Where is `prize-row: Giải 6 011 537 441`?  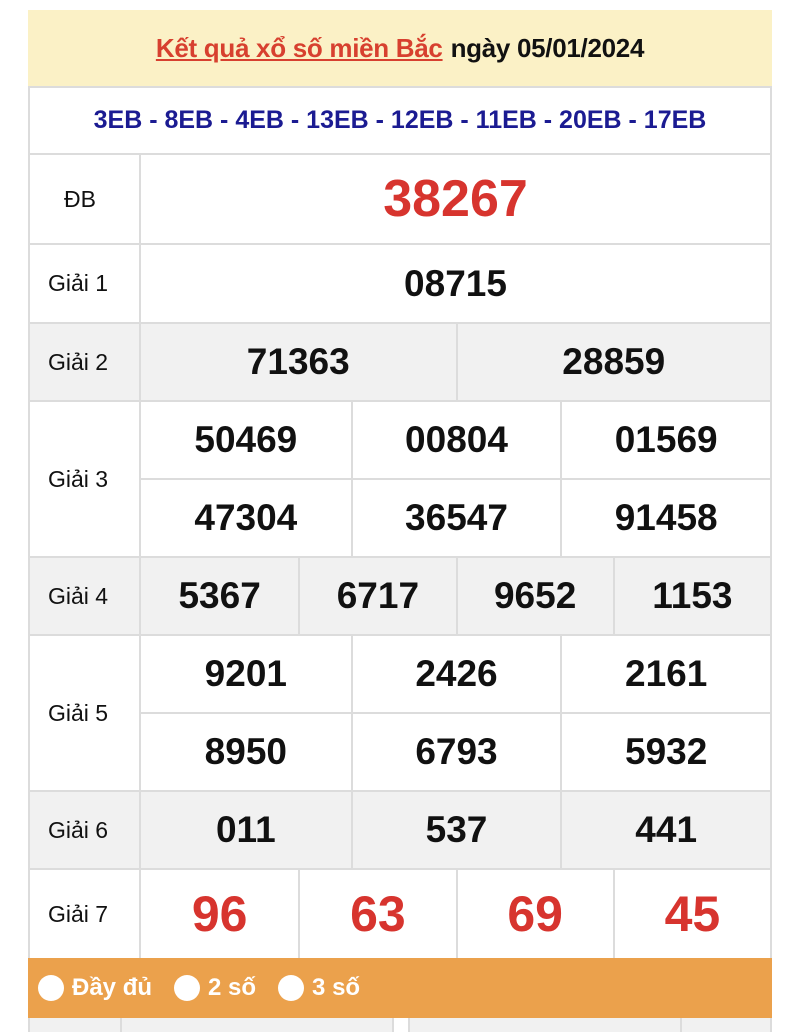
prize-row: Giải 6 011 537 441 is located at coordinates (400, 829).